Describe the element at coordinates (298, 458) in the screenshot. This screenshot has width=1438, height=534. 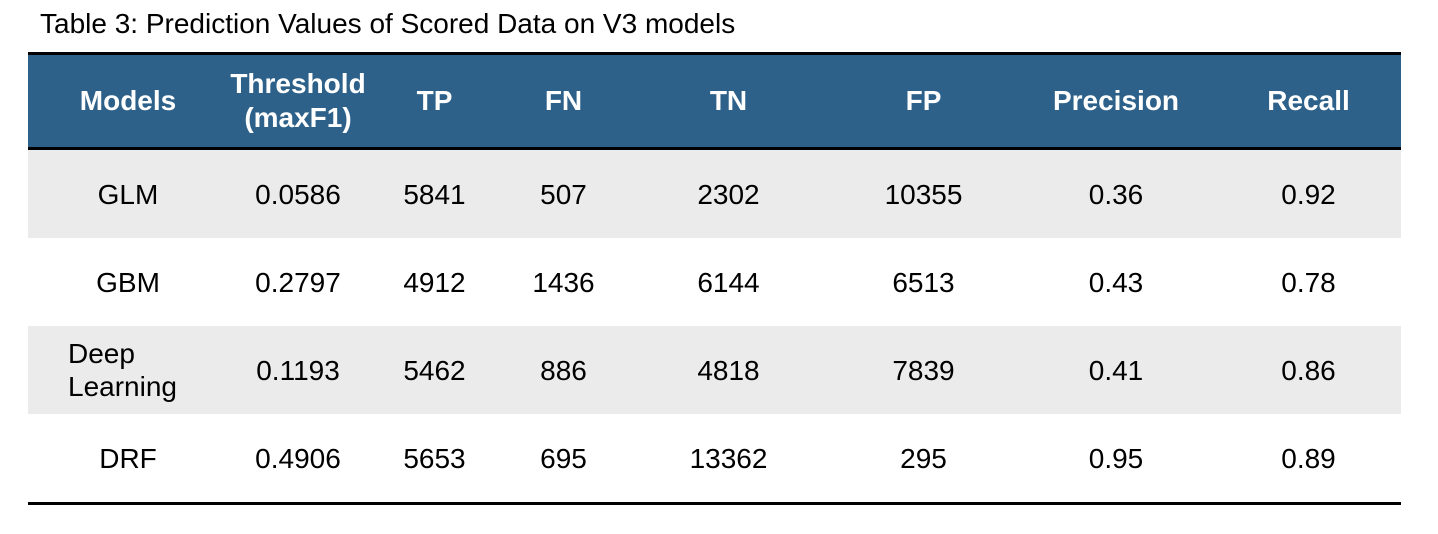
I see `cell-threshold: 0.4906` at that location.